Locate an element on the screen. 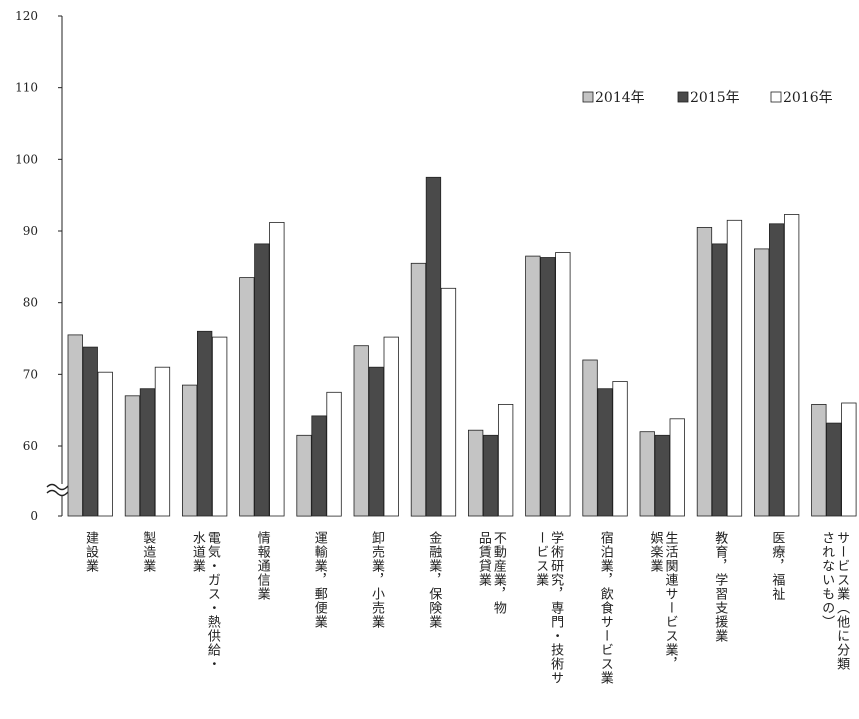 The image size is (859, 719). x-tick-label: 生活関連サービス業， is located at coordinates (671, 601).